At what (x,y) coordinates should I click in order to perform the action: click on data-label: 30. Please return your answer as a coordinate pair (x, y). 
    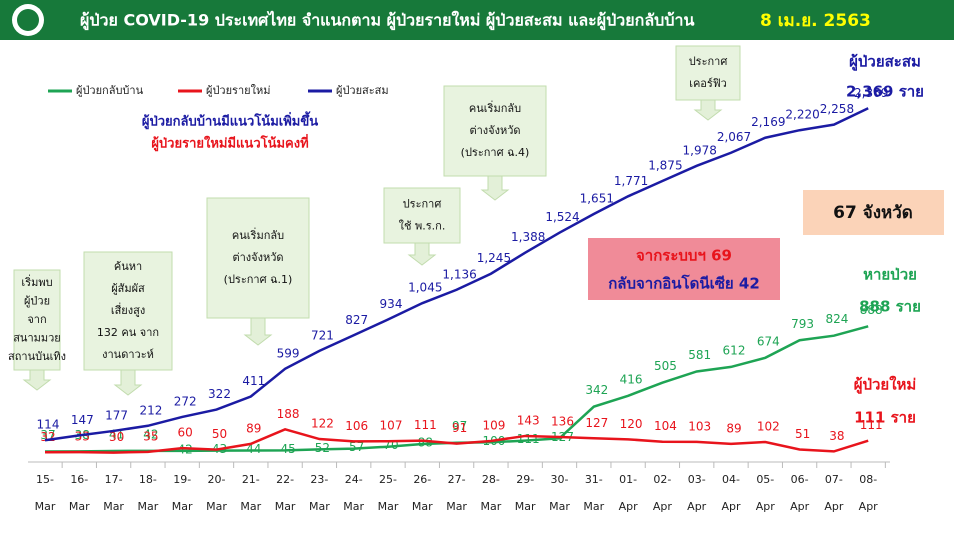
    Looking at the image, I should click on (116, 437).